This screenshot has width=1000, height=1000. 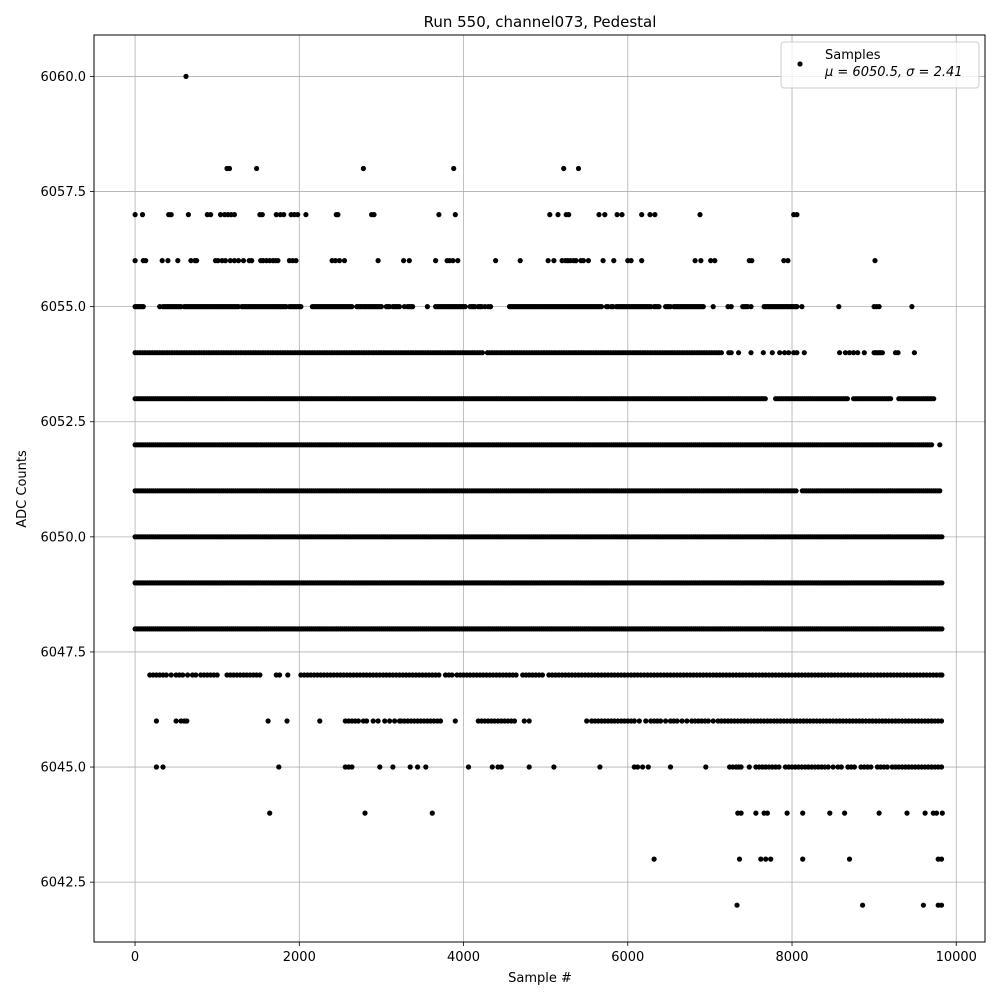 What do you see at coordinates (64, 537) in the screenshot?
I see `y-tick-label: 6050.0` at bounding box center [64, 537].